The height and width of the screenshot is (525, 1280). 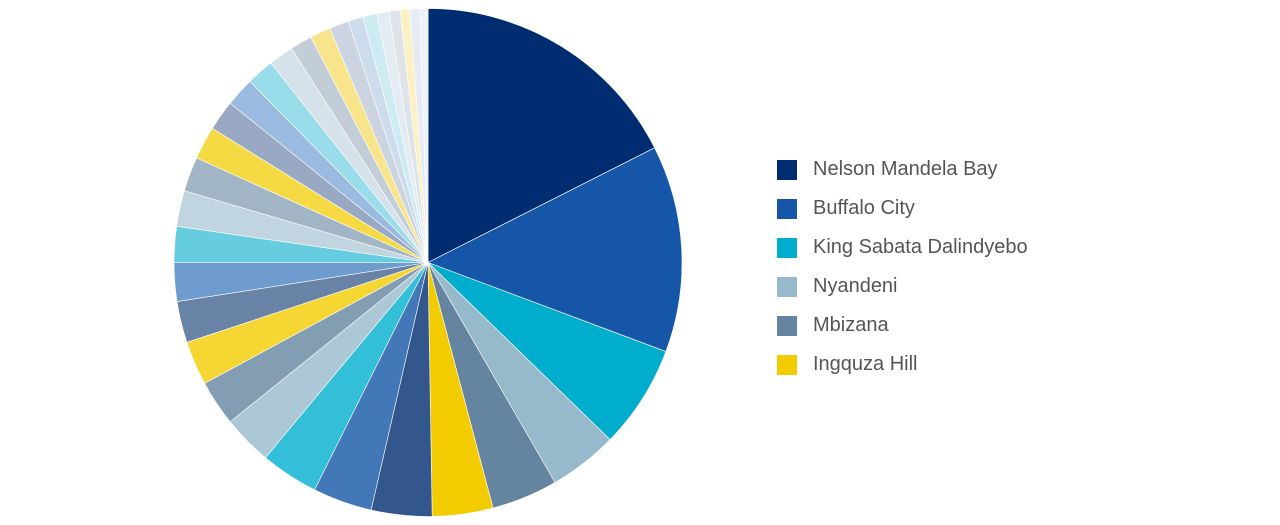 I want to click on legend-item: Nelson Mandela Bay, so click(x=902, y=169).